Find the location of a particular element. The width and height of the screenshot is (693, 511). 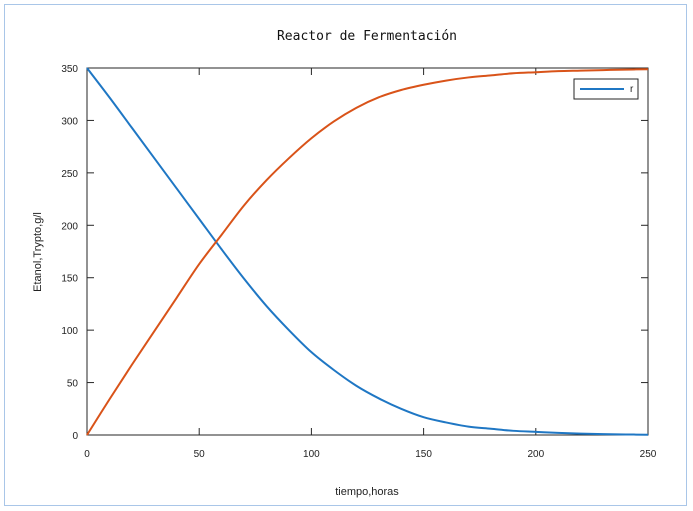

y-tick-label: 300 is located at coordinates (69, 121).